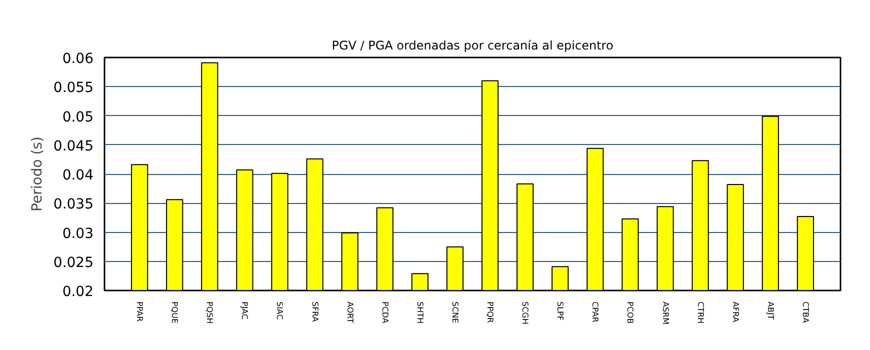 The width and height of the screenshot is (870, 350). What do you see at coordinates (385, 313) in the screenshot?
I see `x-tick-label: PCDA` at bounding box center [385, 313].